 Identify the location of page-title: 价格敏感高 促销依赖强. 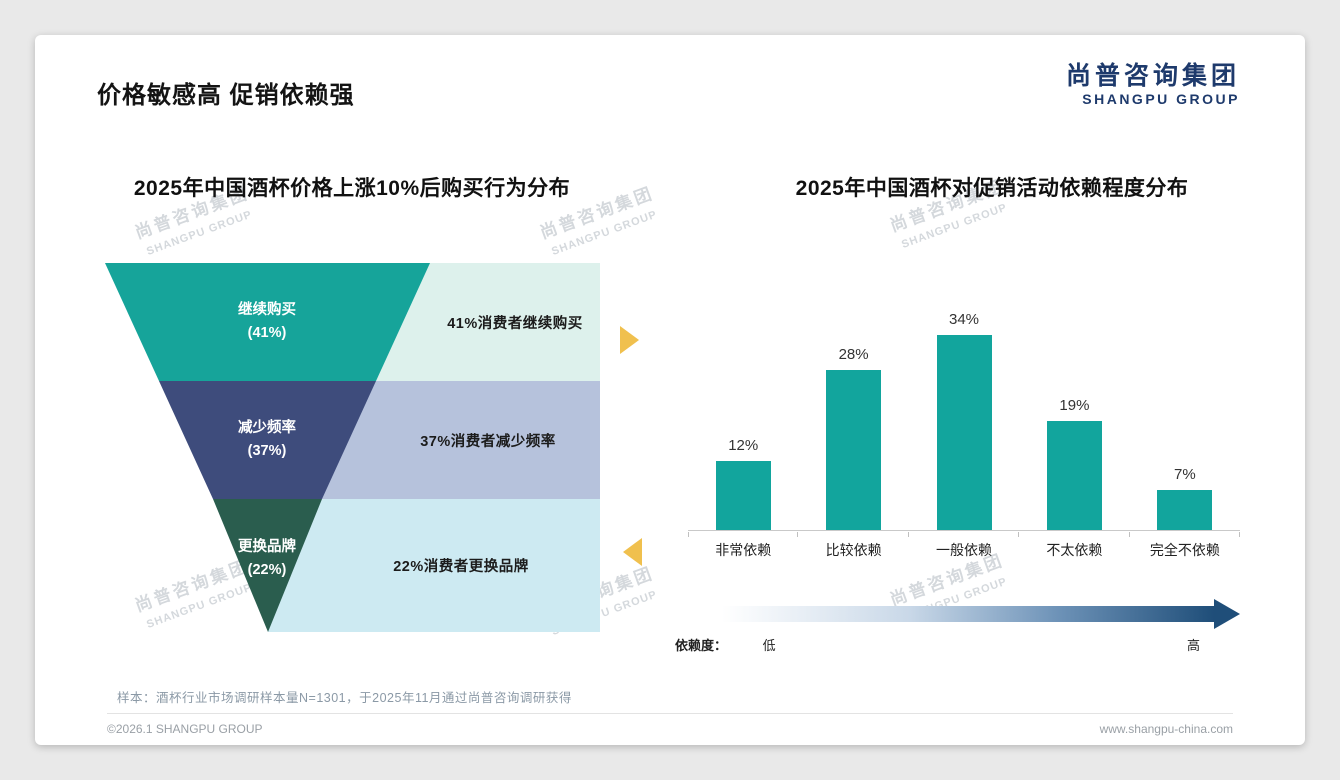
(226, 95).